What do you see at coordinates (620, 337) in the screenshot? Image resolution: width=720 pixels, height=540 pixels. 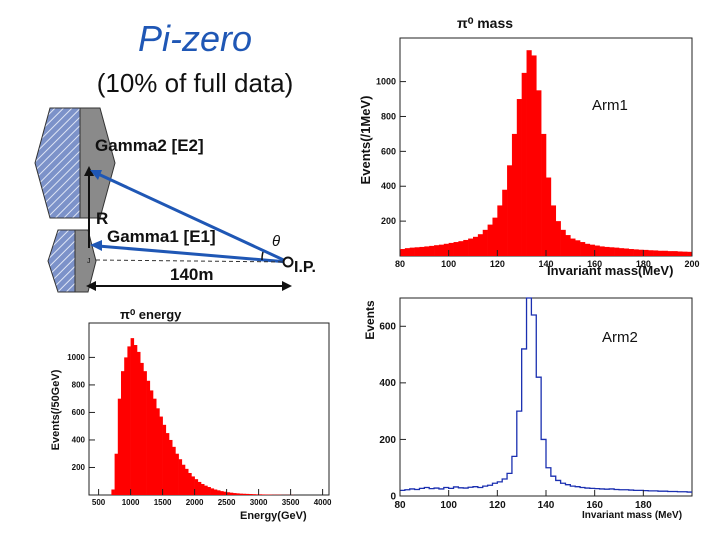 I see `arm2-annotation: Arm2` at bounding box center [620, 337].